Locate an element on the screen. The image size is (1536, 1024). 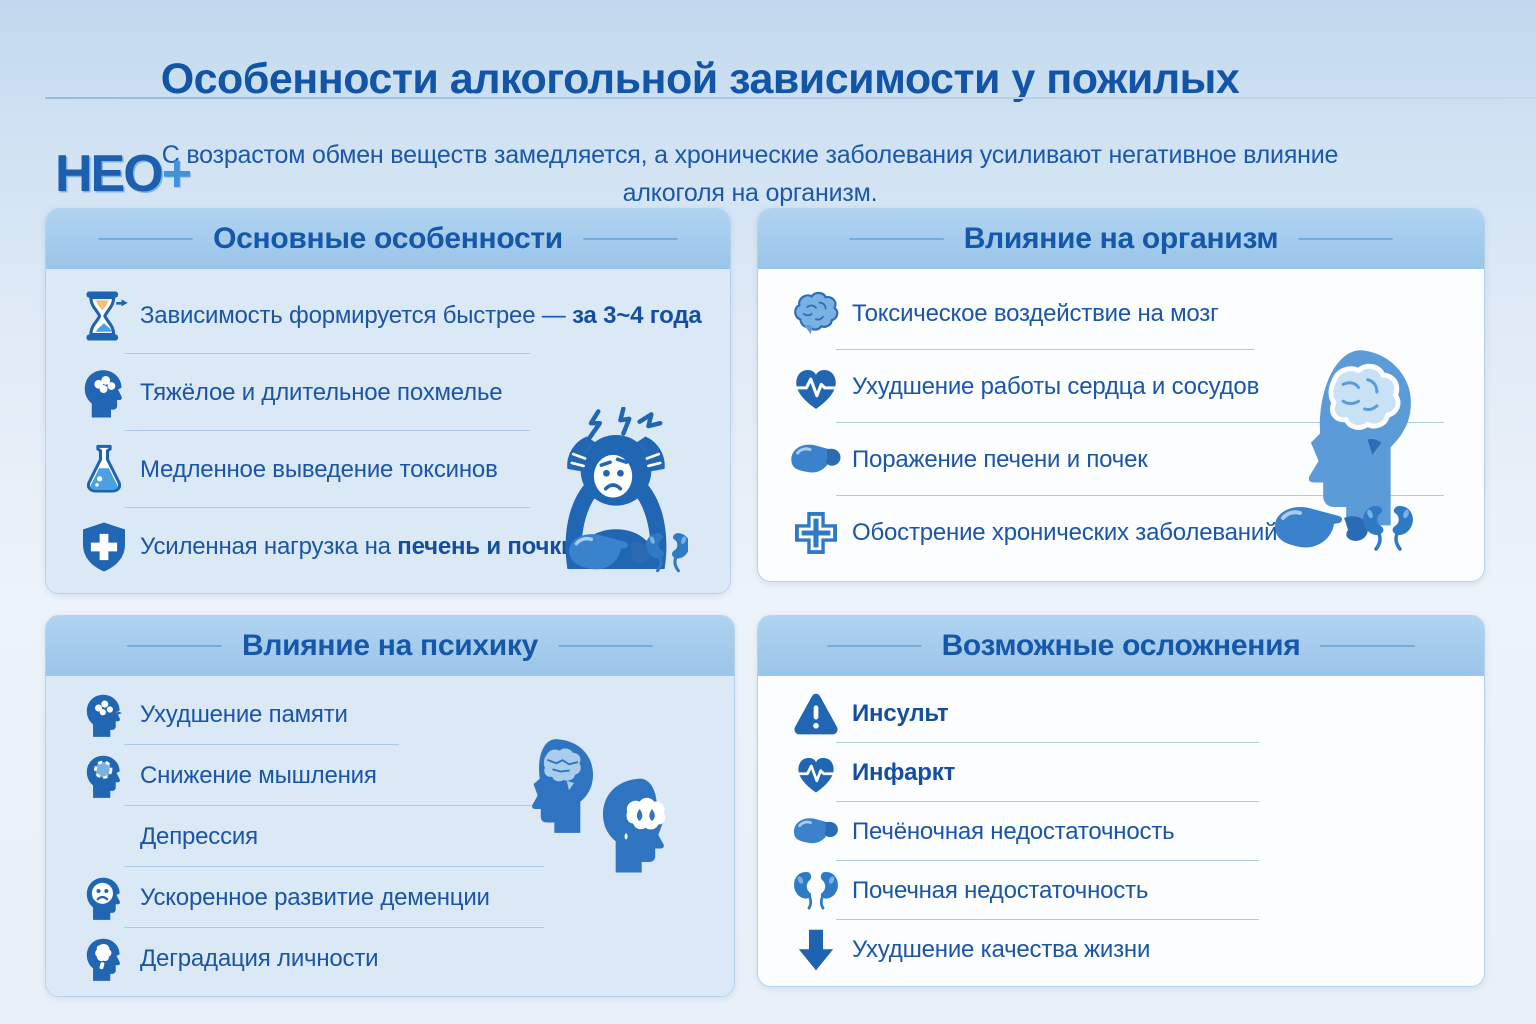
item-text-regular: Ухудшение работы сердца и сосудов is located at coordinates (1056, 386).